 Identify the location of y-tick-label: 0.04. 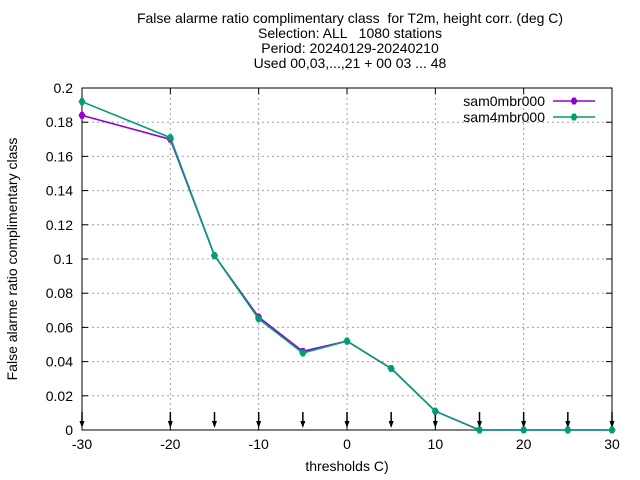
(59, 362).